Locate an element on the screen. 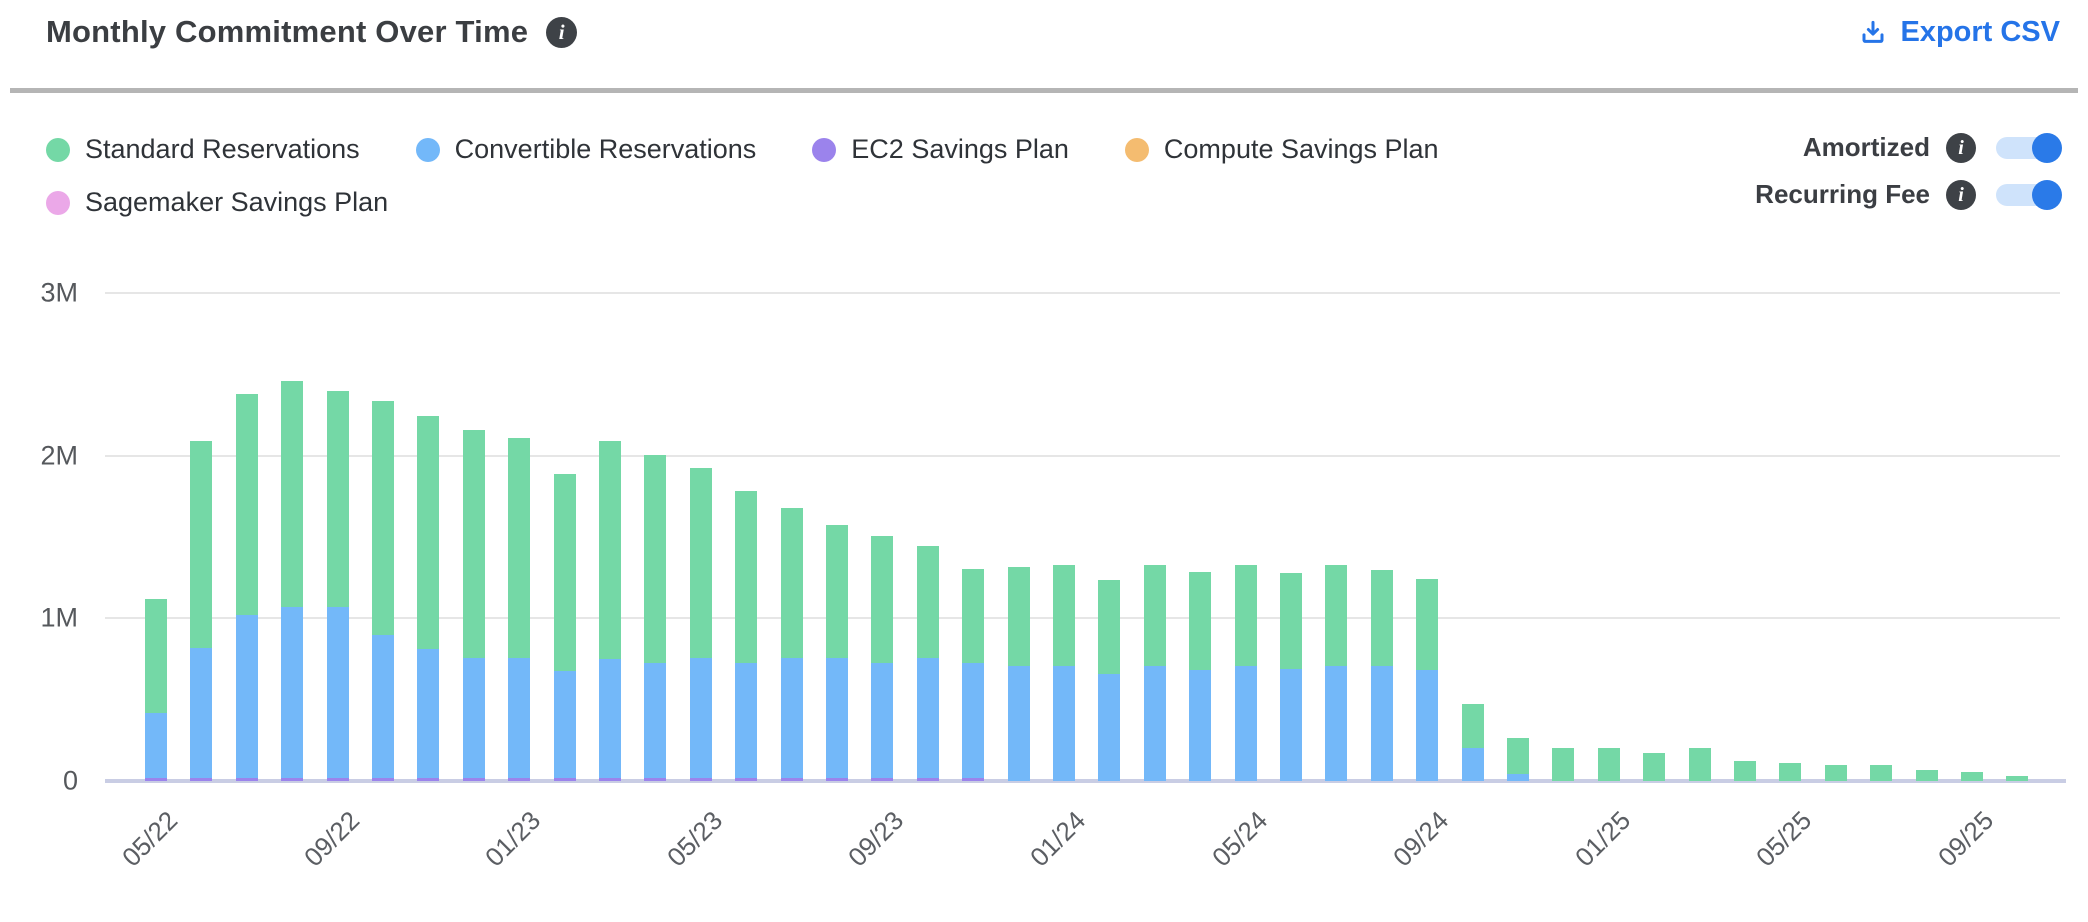 This screenshot has width=2088, height=922. legend-item-compute-savings-plan: Compute Savings Plan is located at coordinates (1281, 149).